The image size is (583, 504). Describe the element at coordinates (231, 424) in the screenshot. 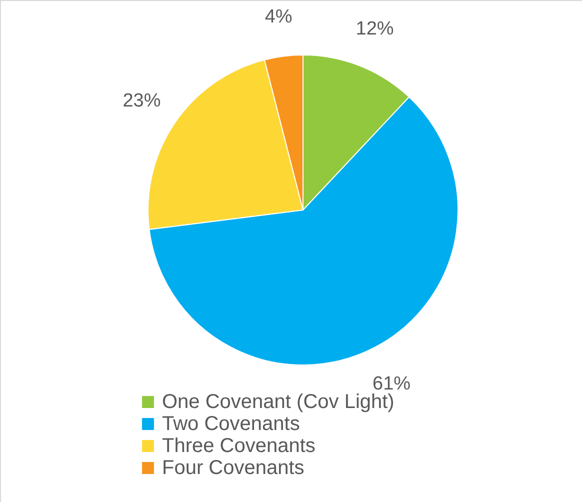

I see `legend-label: Two Covenants` at that location.